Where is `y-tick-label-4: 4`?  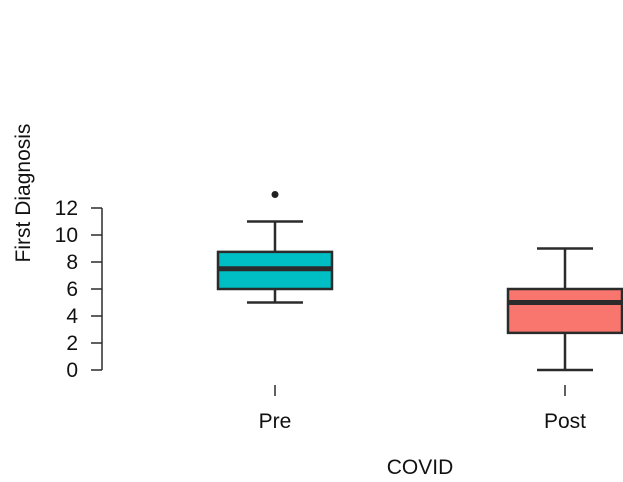
y-tick-label-4: 4 is located at coordinates (72, 316).